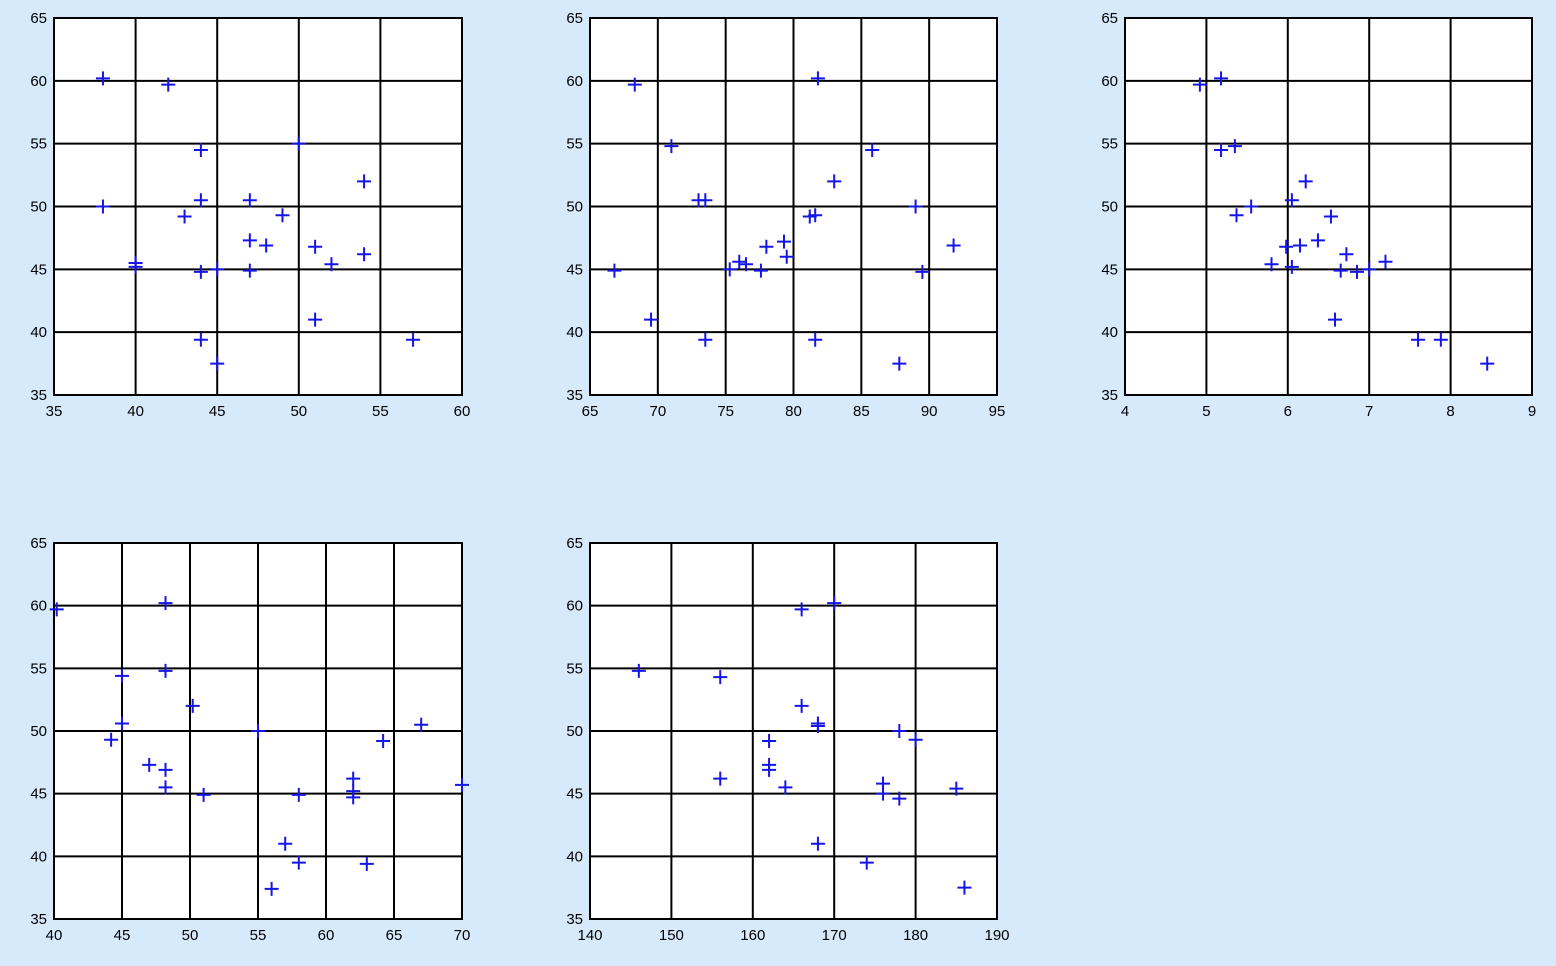  What do you see at coordinates (725, 411) in the screenshot?
I see `x-tick-label: 75` at bounding box center [725, 411].